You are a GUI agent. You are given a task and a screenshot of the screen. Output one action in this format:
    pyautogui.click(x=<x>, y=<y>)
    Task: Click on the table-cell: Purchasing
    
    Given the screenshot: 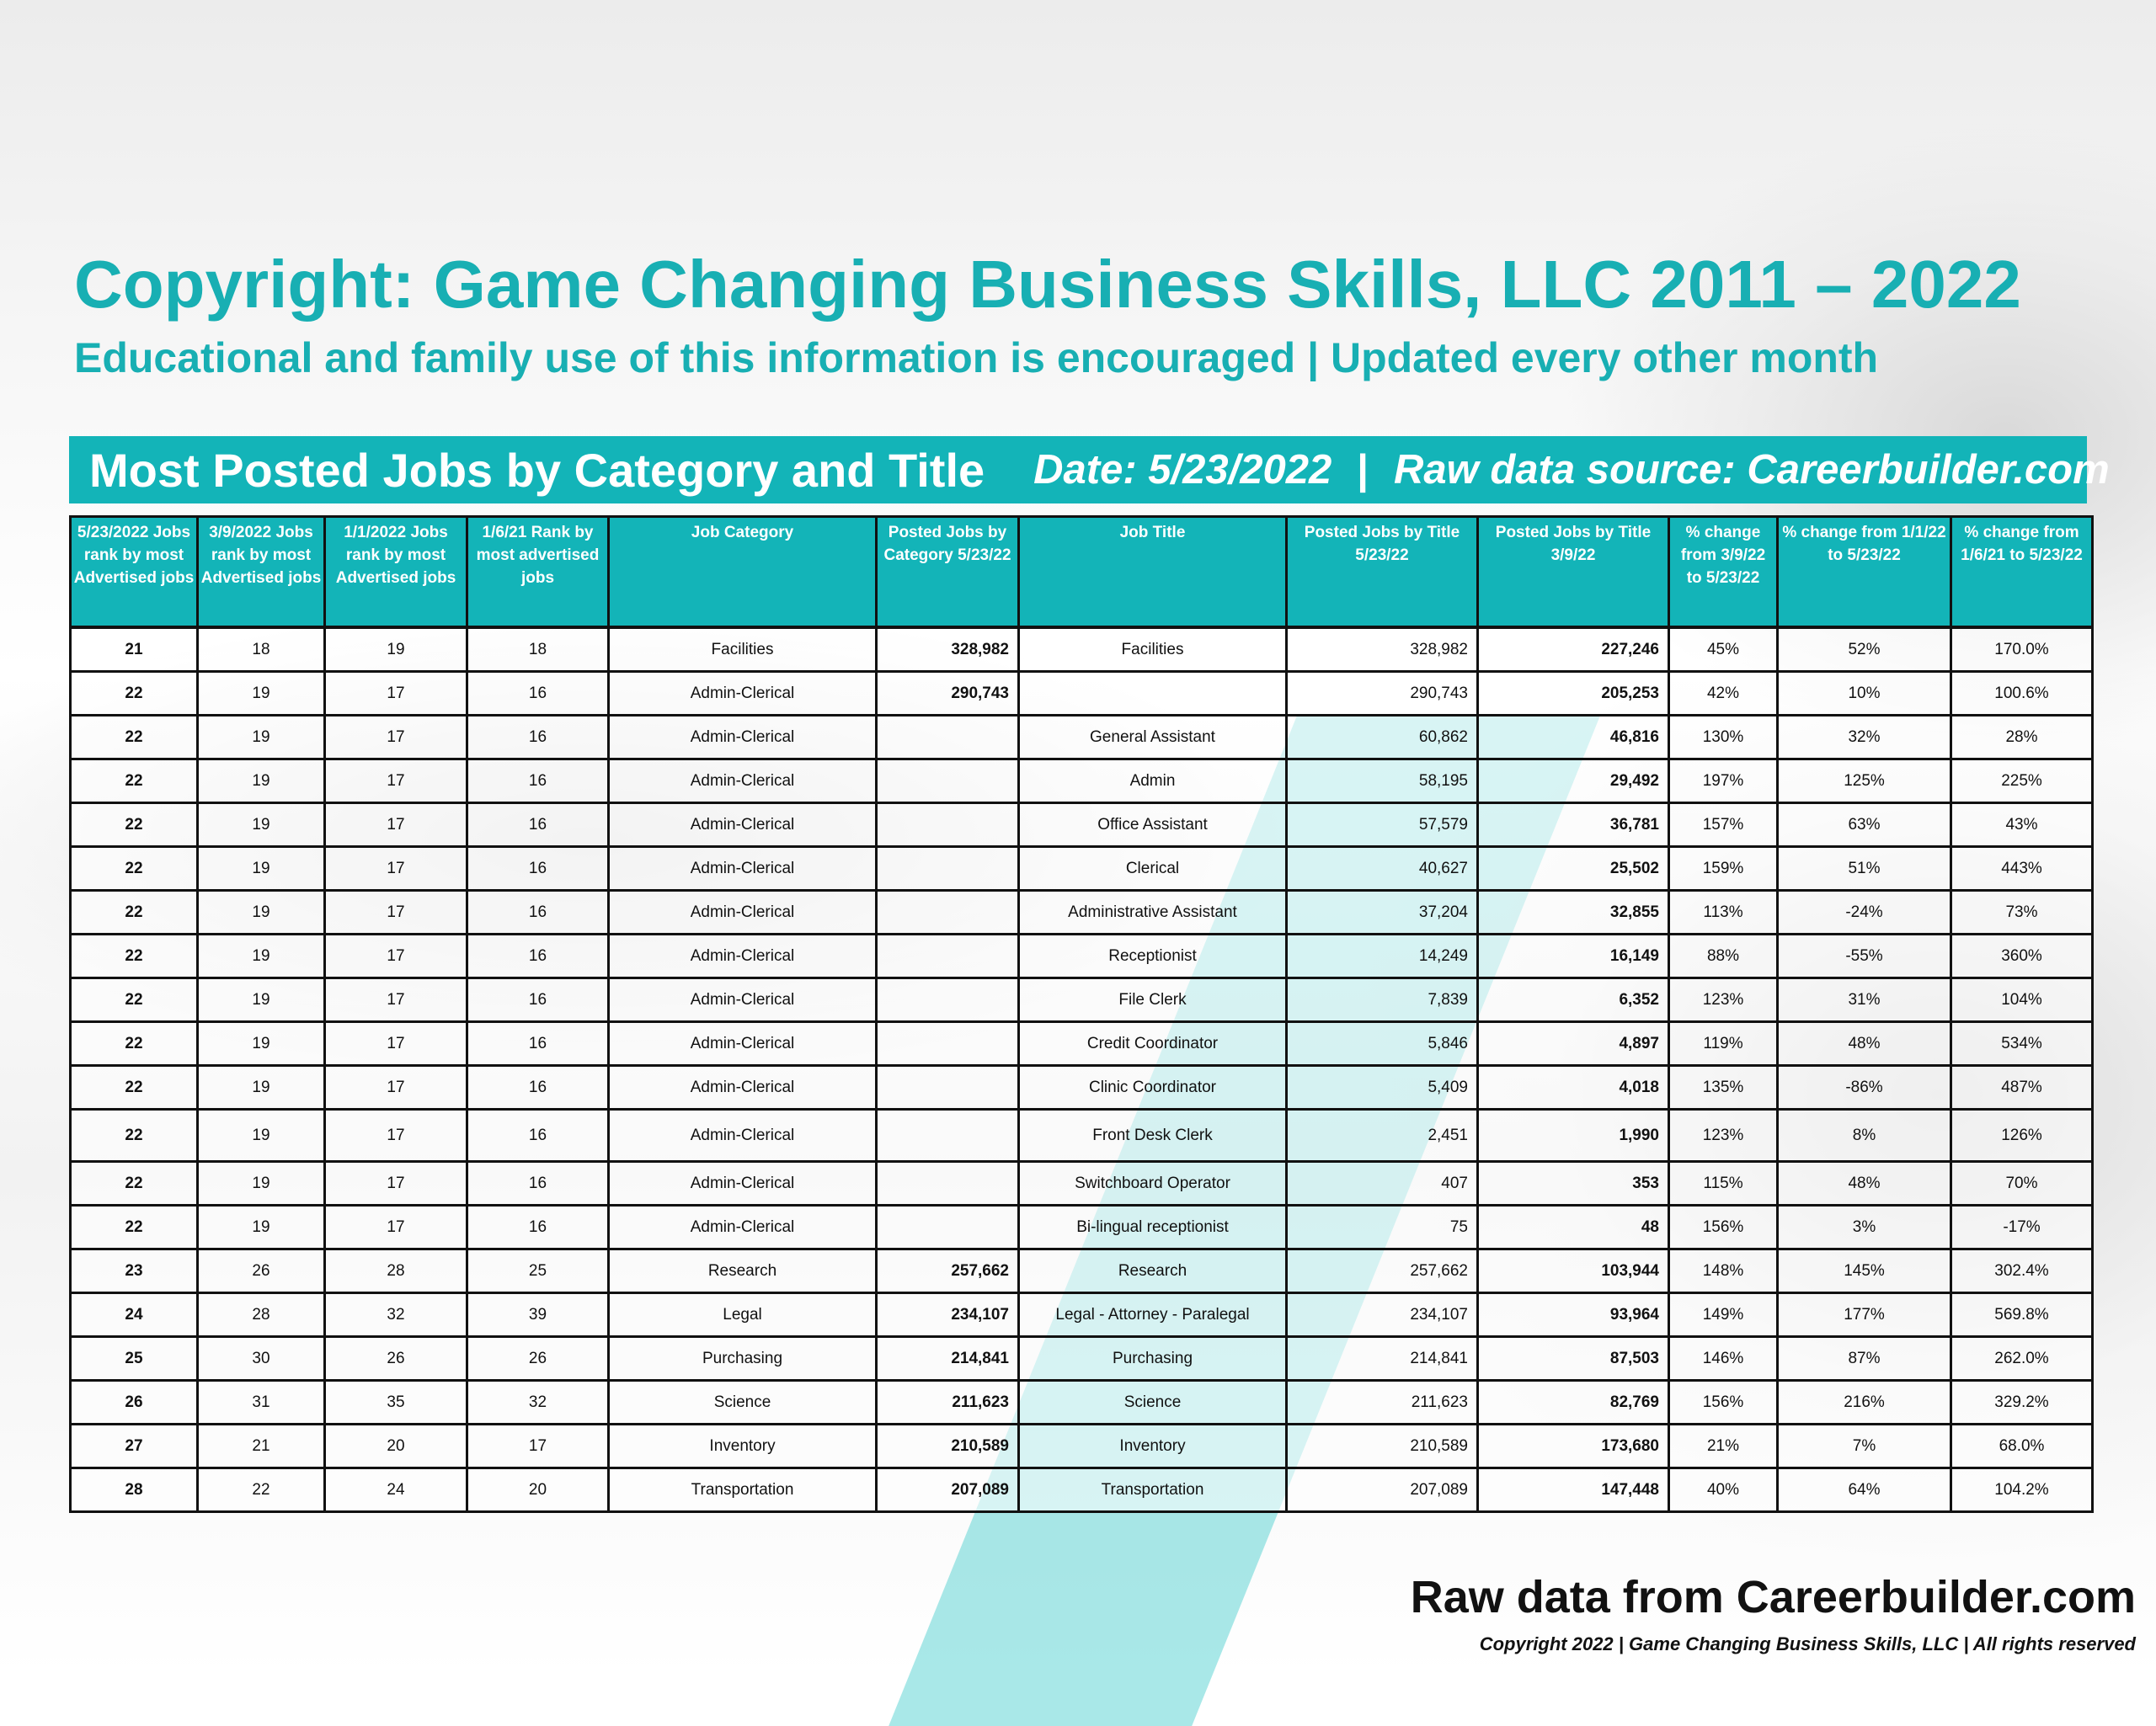 What is the action you would take?
    pyautogui.click(x=1152, y=1358)
    